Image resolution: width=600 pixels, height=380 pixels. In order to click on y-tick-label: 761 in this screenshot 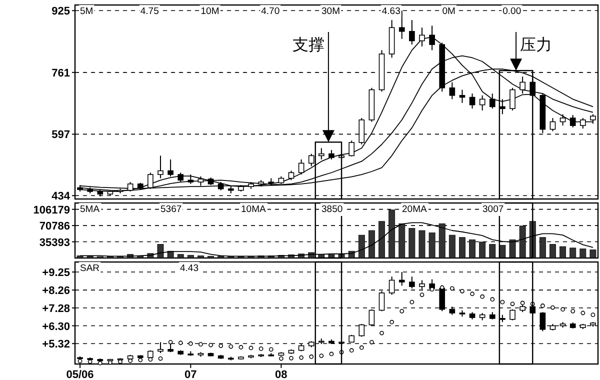, I will do `click(61, 73)`.